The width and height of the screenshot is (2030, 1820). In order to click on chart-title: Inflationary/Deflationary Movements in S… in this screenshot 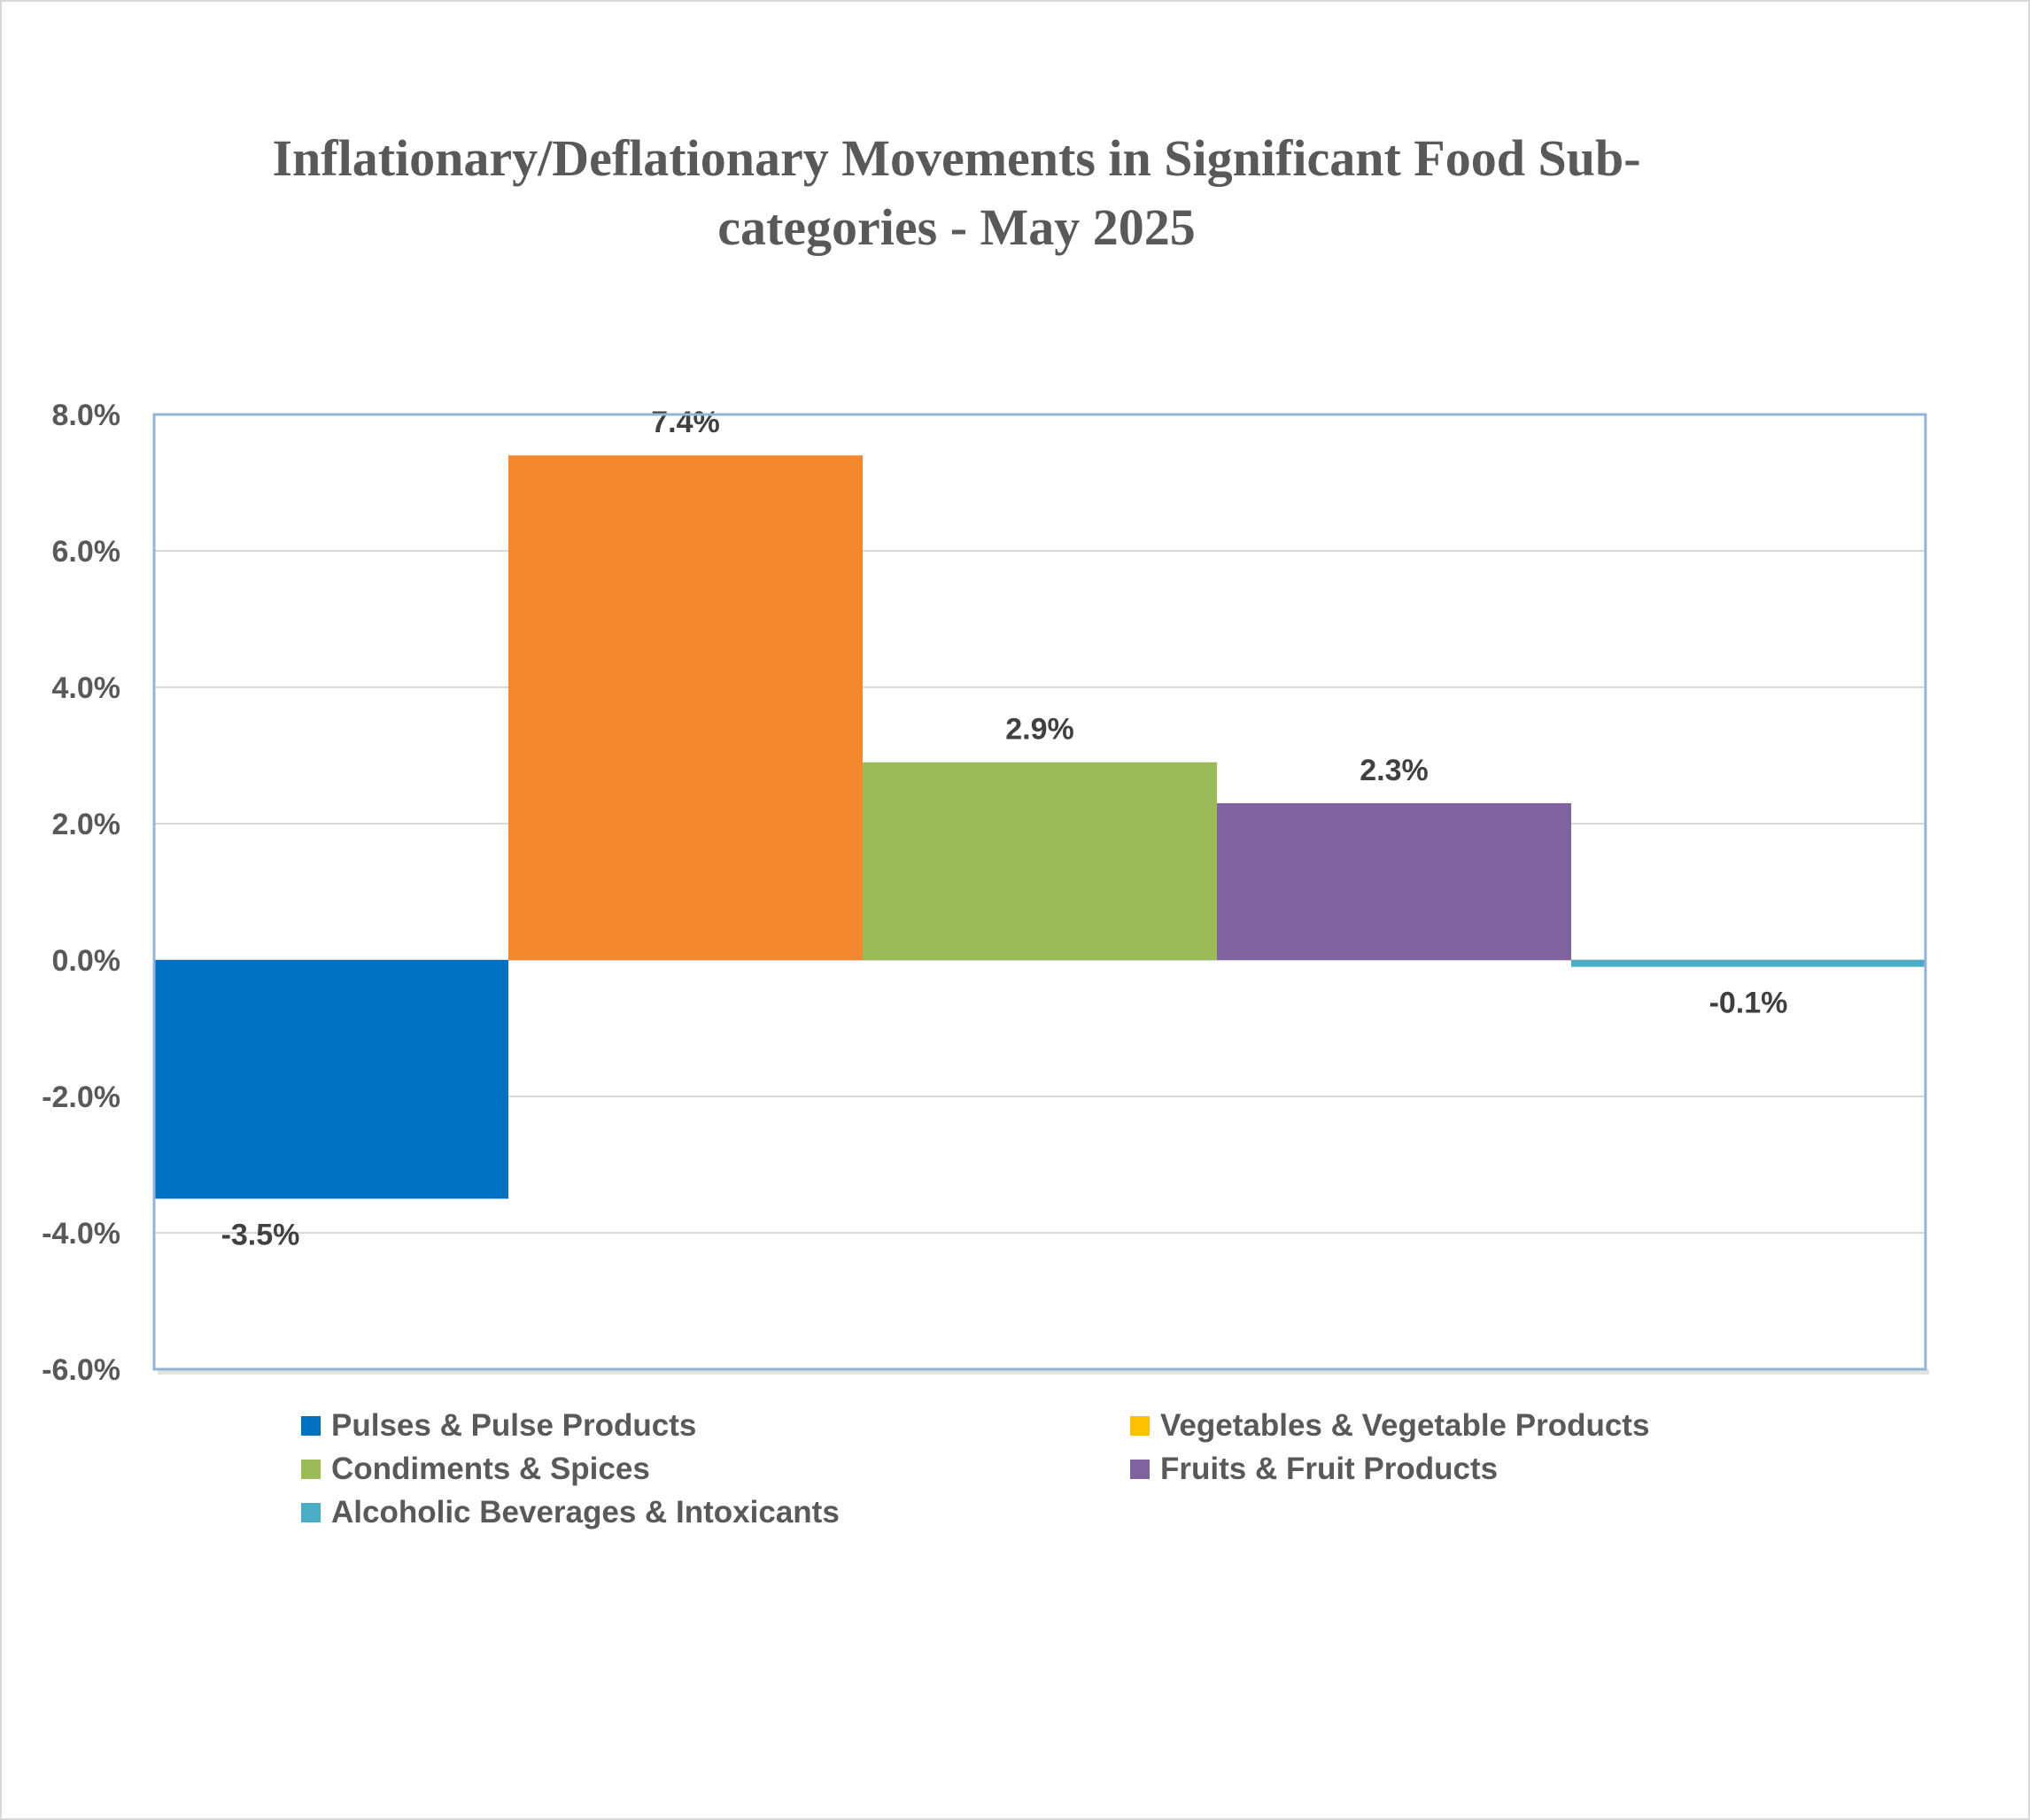, I will do `click(956, 193)`.